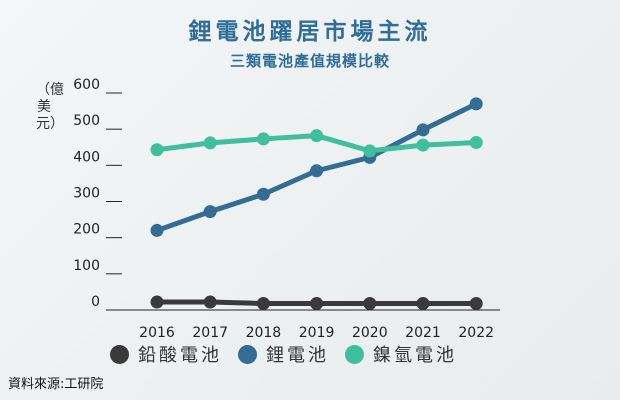 This screenshot has width=620, height=400. I want to click on legend-swatch-lead-acid, so click(119, 354).